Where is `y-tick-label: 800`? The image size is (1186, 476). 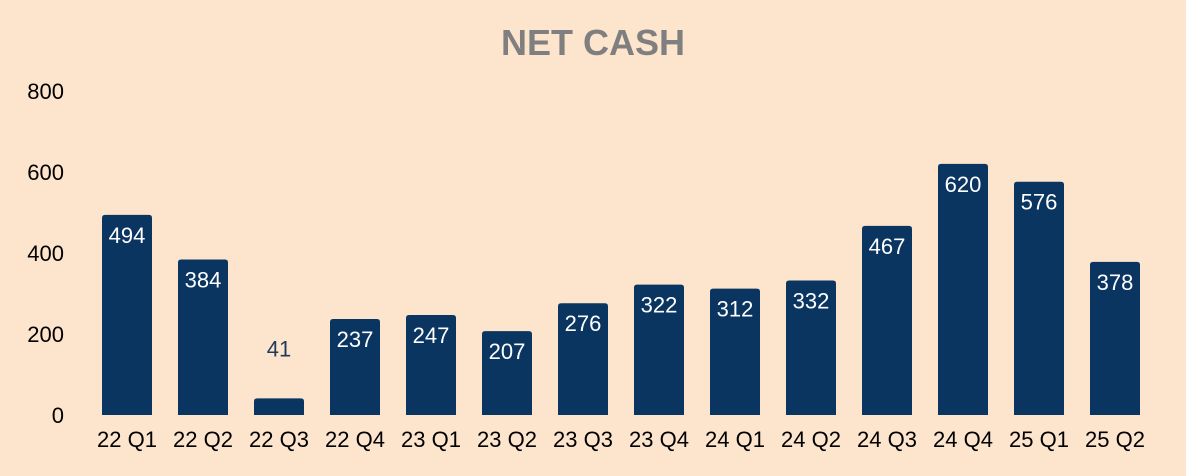 y-tick-label: 800 is located at coordinates (45, 91).